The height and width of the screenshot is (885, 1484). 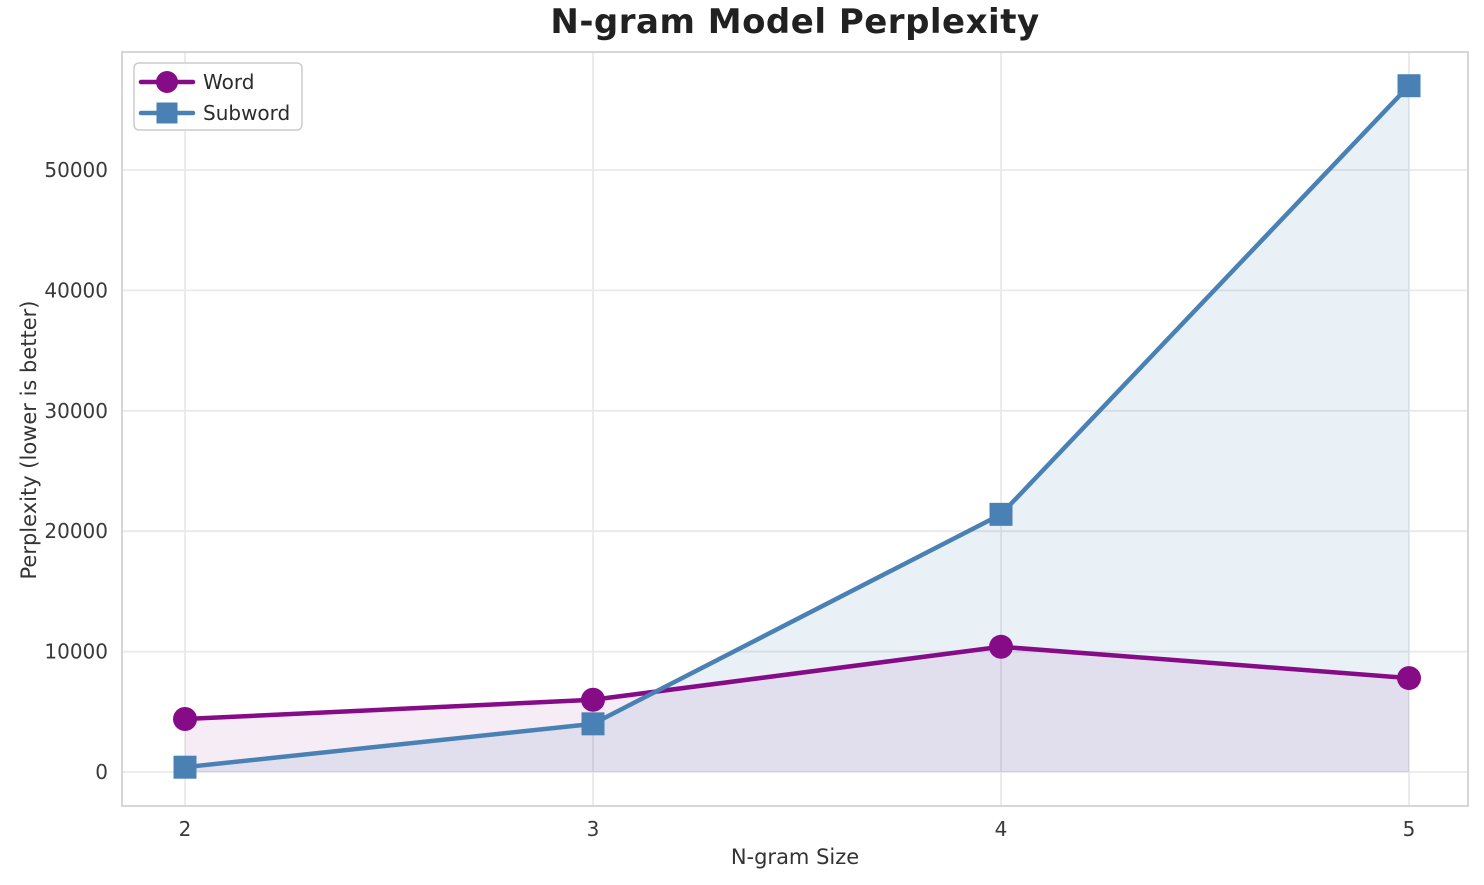 What do you see at coordinates (1001, 829) in the screenshot?
I see `x-tick-label: 4` at bounding box center [1001, 829].